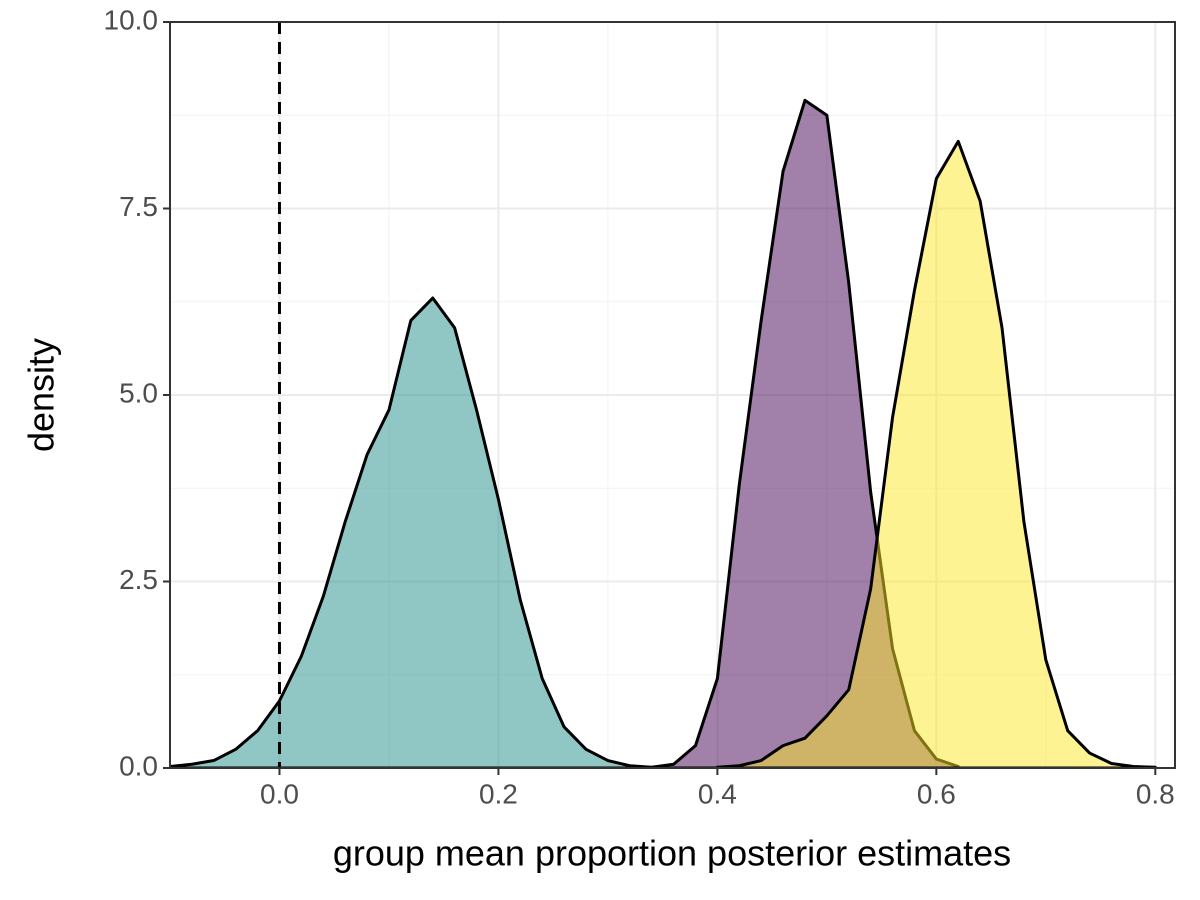 This screenshot has height=900, width=1200. Describe the element at coordinates (1155, 793) in the screenshot. I see `x-tick-label: 0.8` at that location.